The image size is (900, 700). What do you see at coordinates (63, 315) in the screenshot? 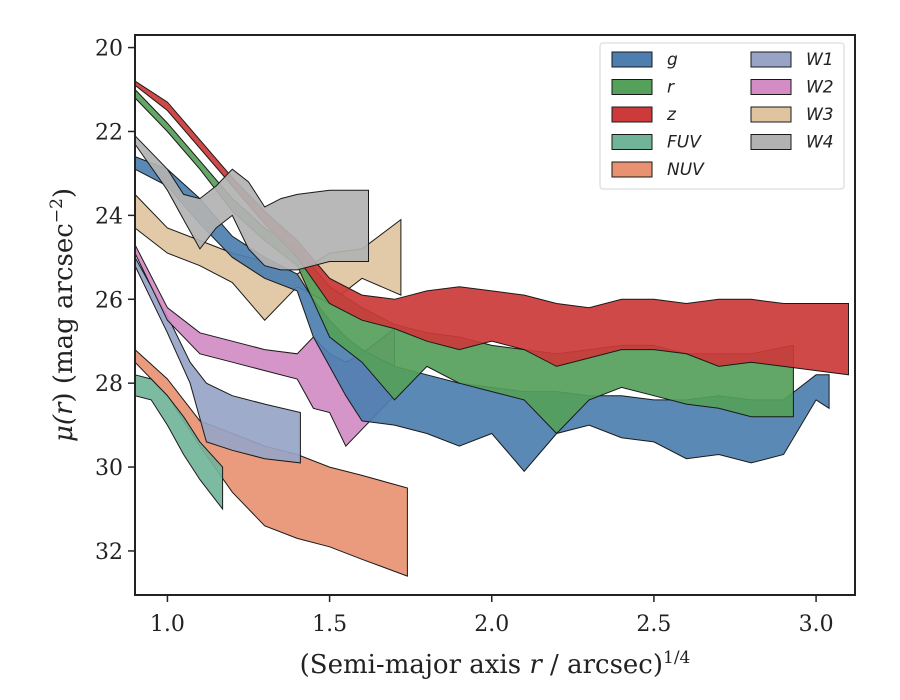
I see `y-axis-label: μ(r) (mag arcsec−2)` at bounding box center [63, 315].